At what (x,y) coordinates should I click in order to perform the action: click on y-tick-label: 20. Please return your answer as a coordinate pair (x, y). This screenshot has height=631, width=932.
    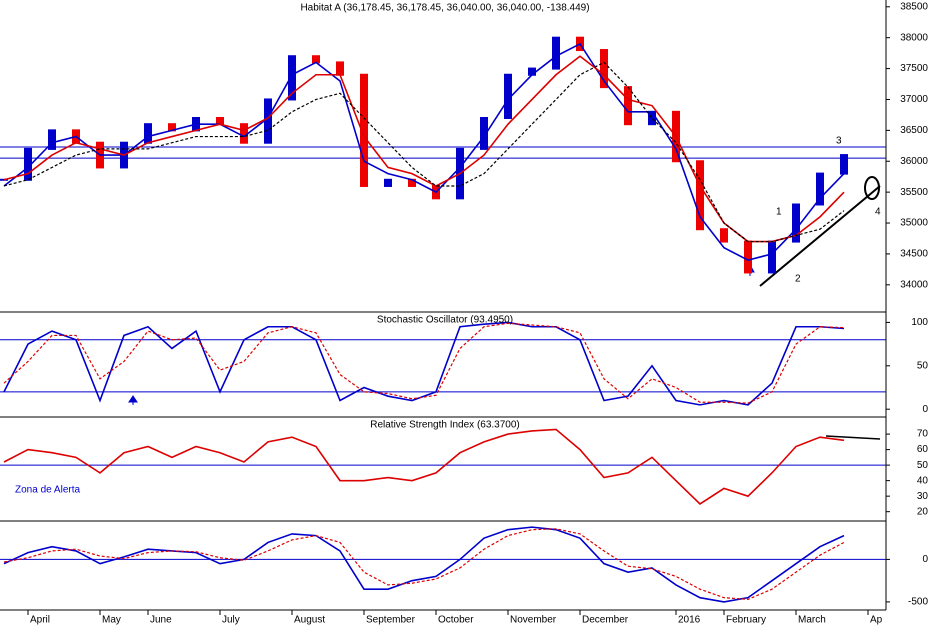
    Looking at the image, I should click on (923, 511).